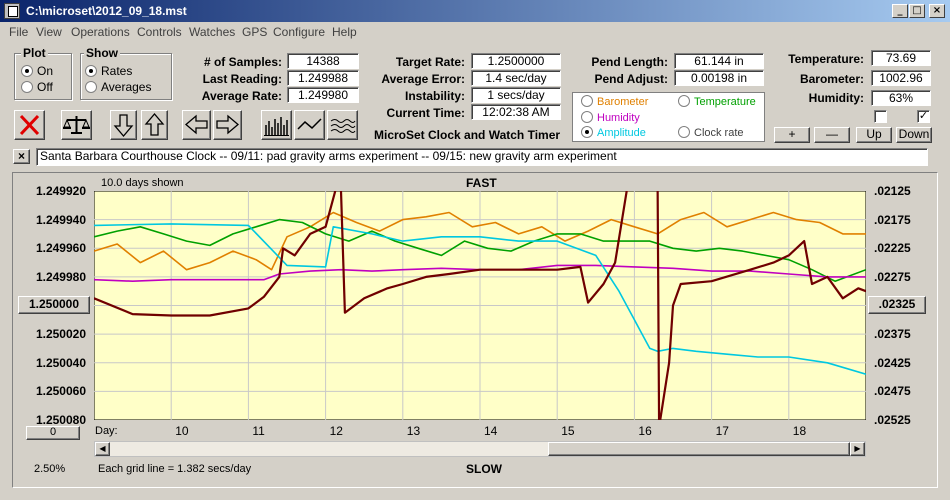 This screenshot has width=950, height=500. I want to click on average-rate-value: 1.249980, so click(323, 95).